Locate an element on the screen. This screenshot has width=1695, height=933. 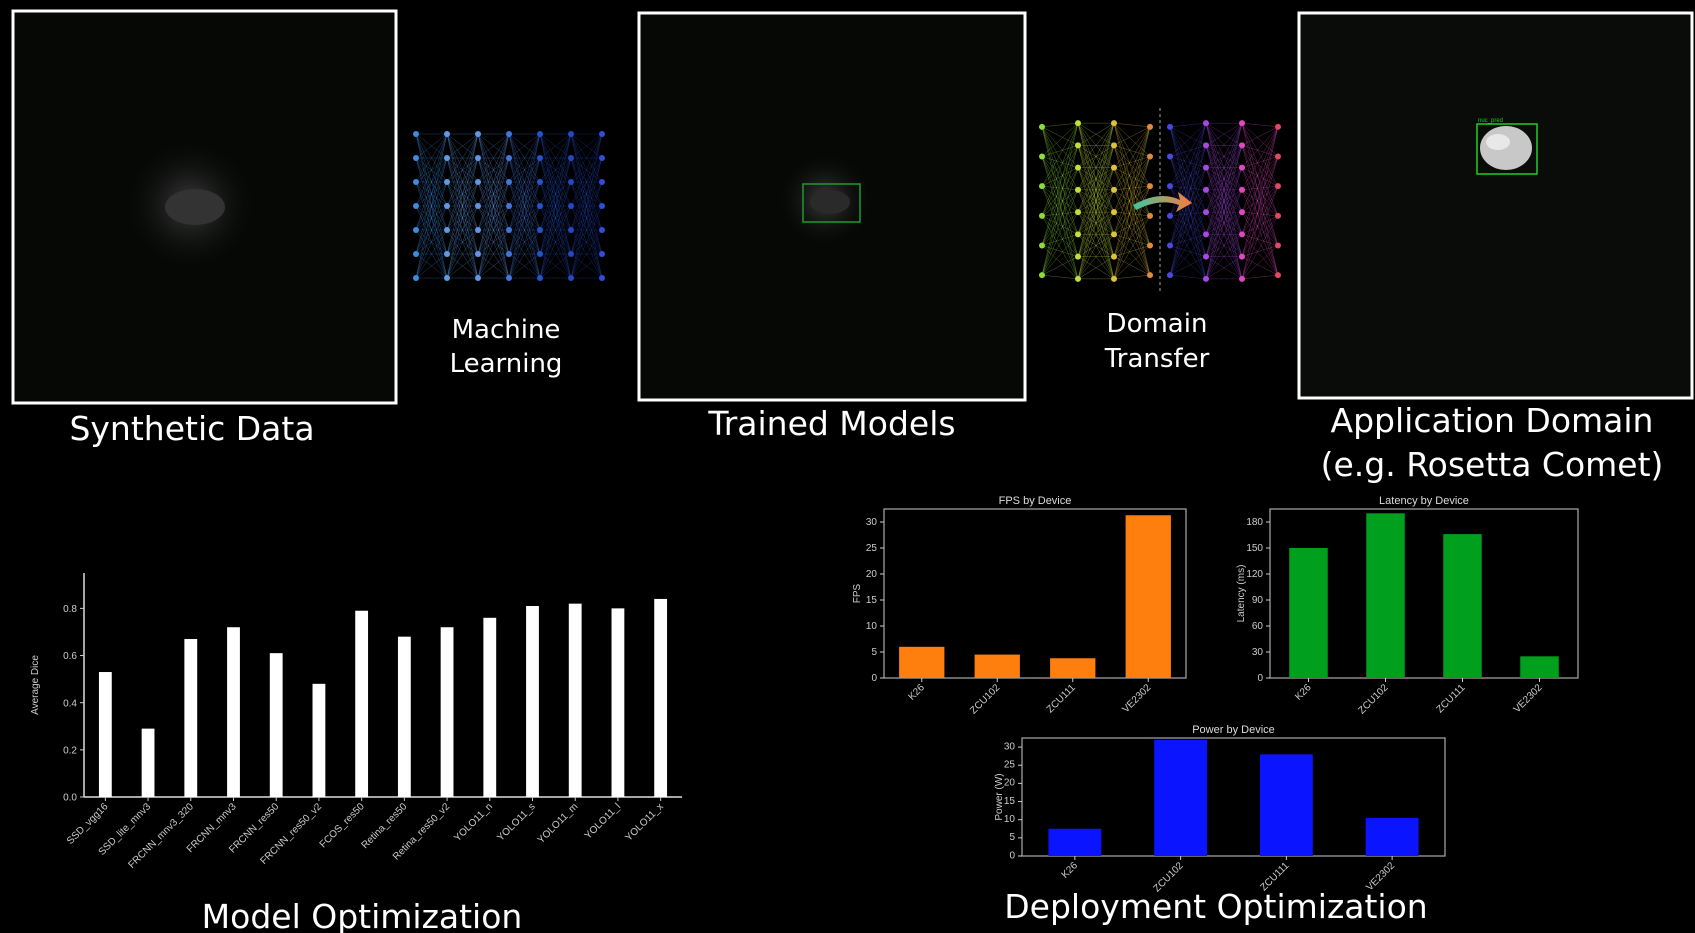
chart-title: FPS by Device is located at coordinates (1035, 501).